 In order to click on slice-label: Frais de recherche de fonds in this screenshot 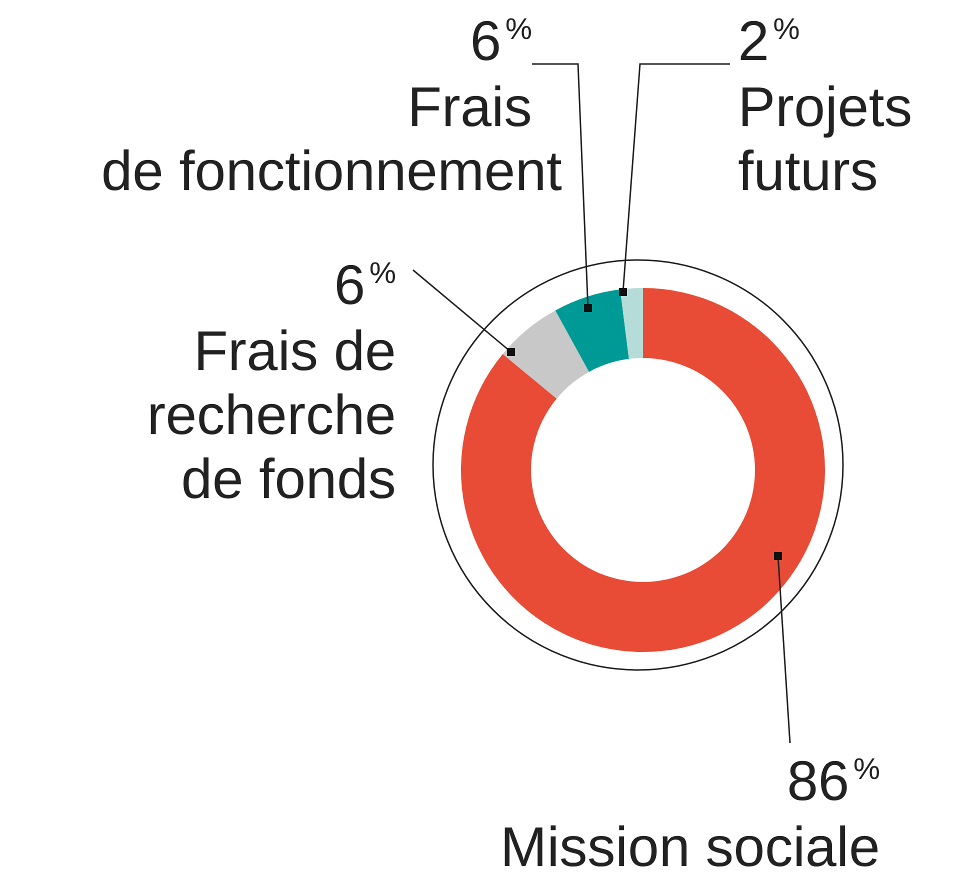, I will do `click(271, 414)`.